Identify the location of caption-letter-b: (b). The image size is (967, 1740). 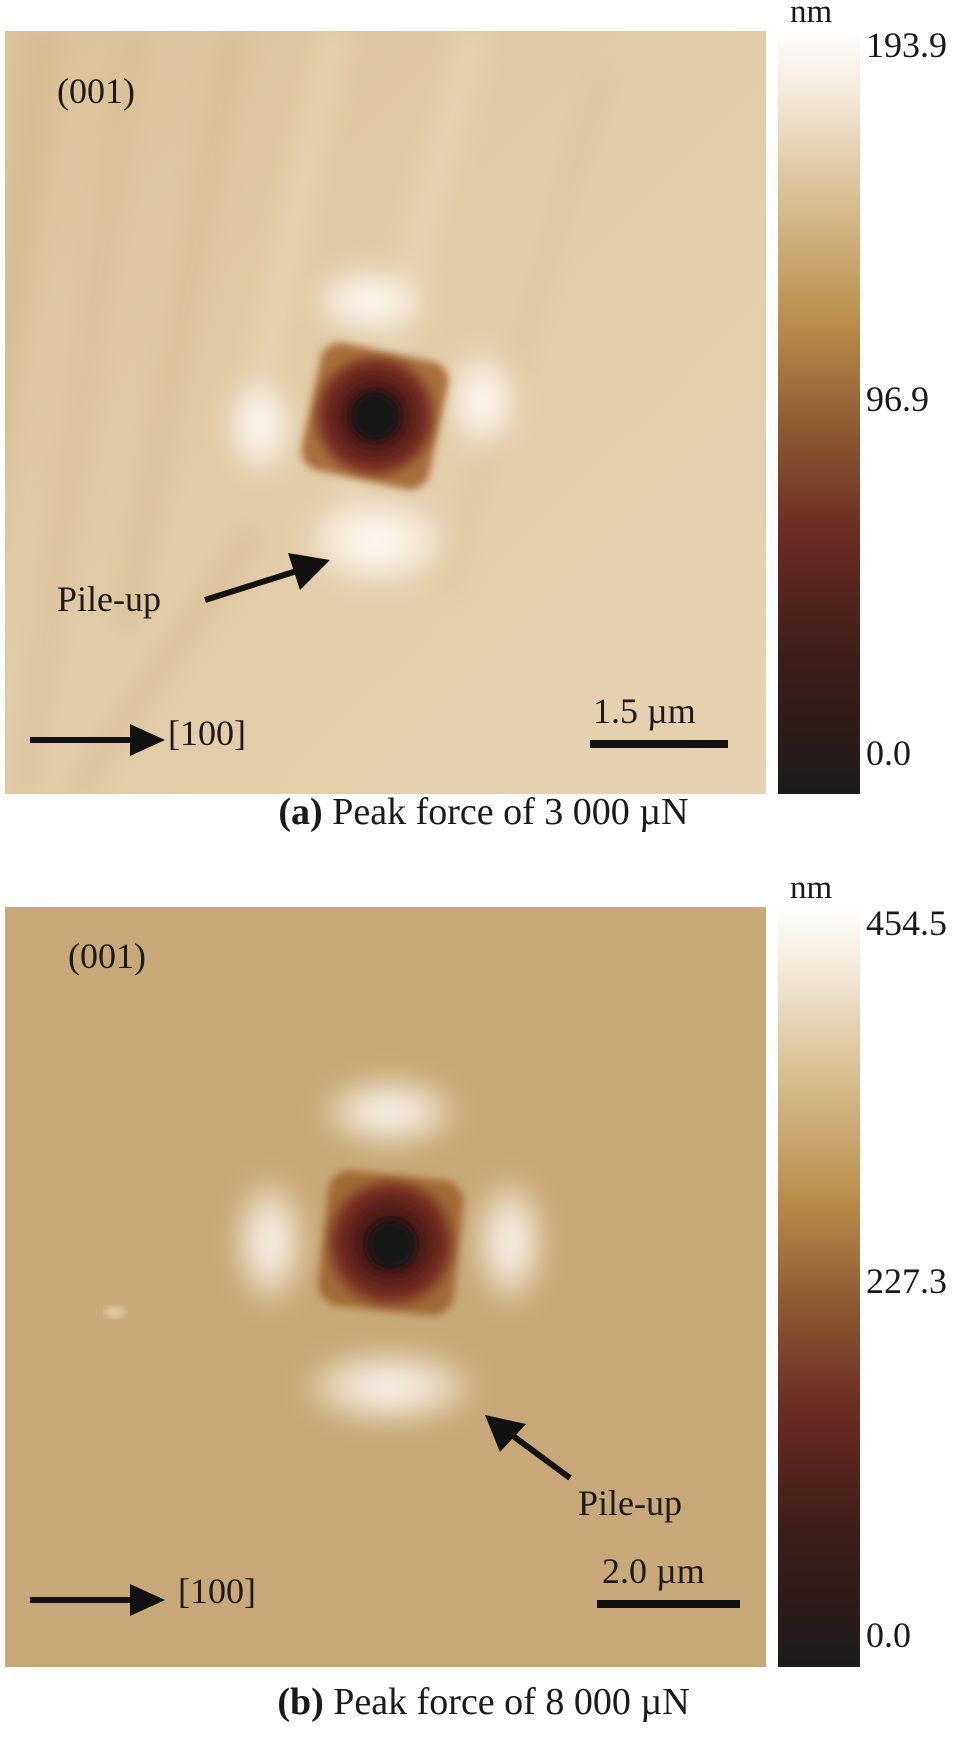
(300, 1702).